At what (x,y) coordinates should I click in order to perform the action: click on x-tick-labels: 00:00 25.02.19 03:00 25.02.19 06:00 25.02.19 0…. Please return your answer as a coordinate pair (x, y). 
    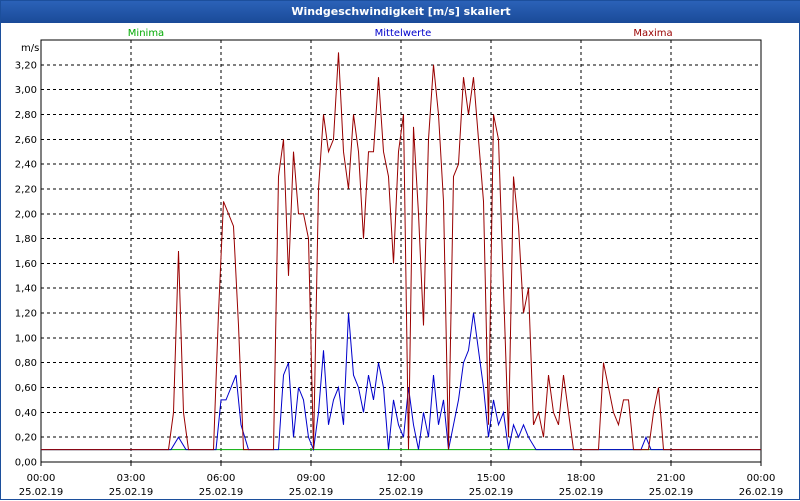
    Looking at the image, I should click on (401, 485).